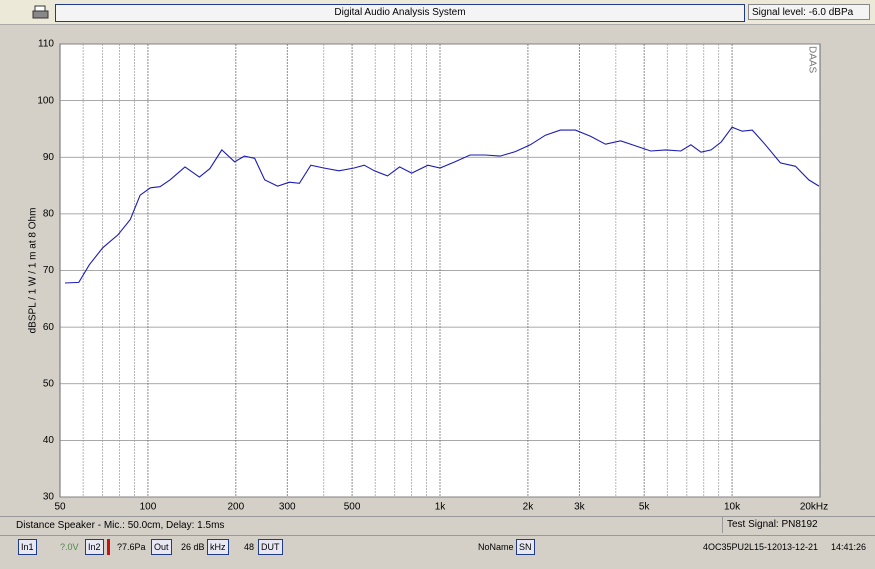 The height and width of the screenshot is (569, 875). Describe the element at coordinates (287, 507) in the screenshot. I see `x-tick-label: 300` at that location.